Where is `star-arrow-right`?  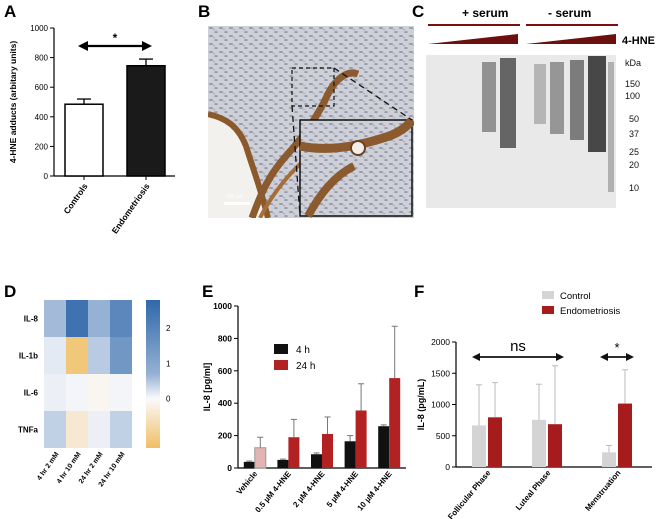 star-arrow-right is located at coordinates (630, 357).